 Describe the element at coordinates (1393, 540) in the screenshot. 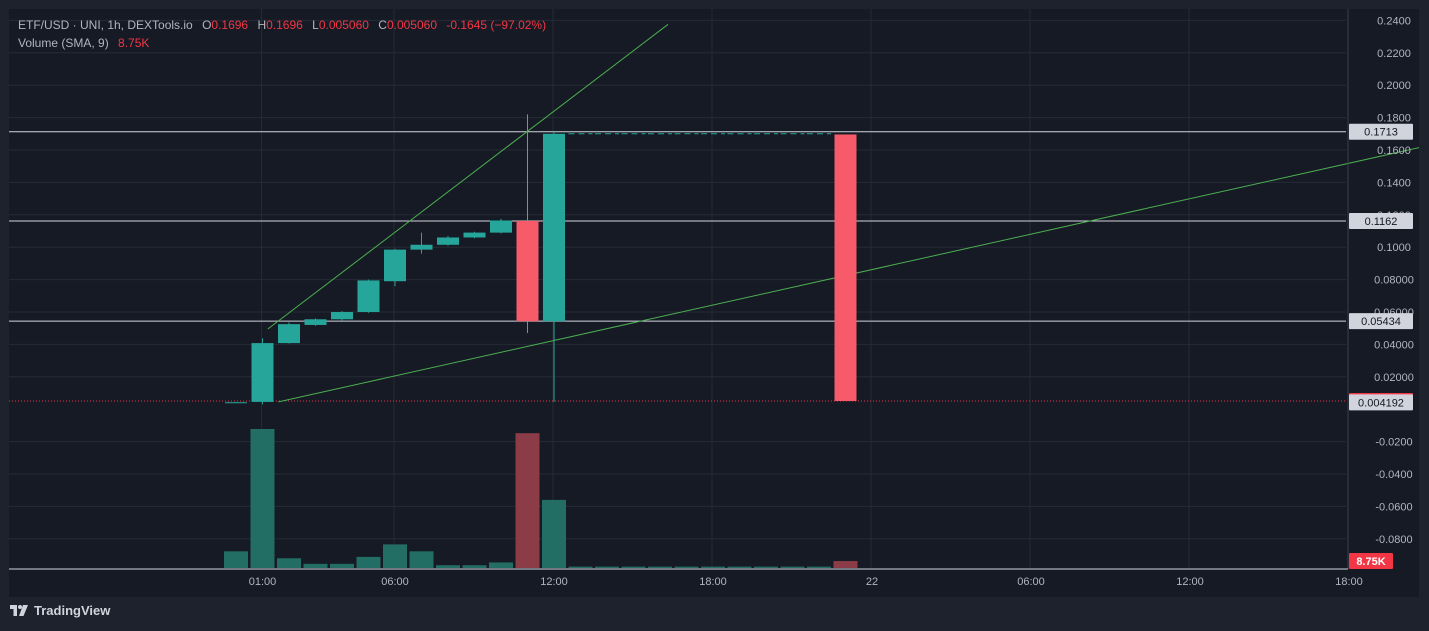

I see `price-tick-label: -0.0800` at that location.